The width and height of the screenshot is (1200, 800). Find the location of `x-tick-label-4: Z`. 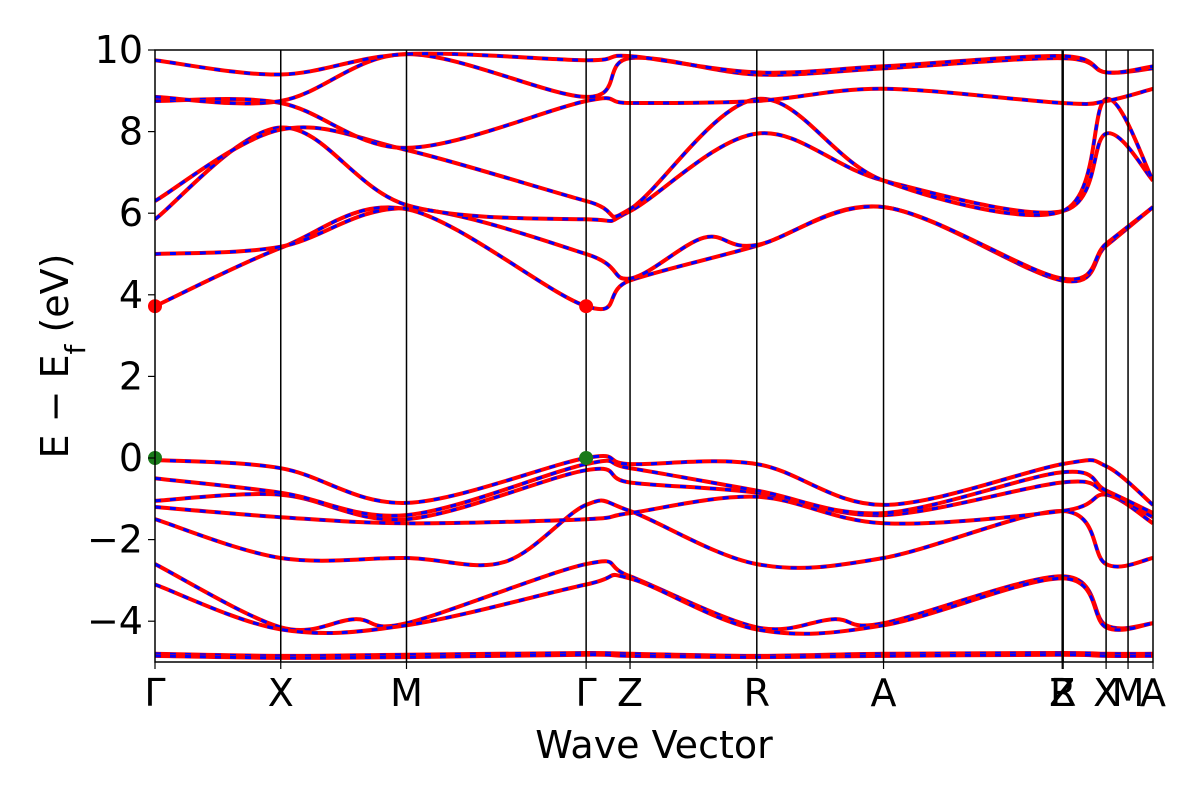

x-tick-label-4: Z is located at coordinates (630, 693).